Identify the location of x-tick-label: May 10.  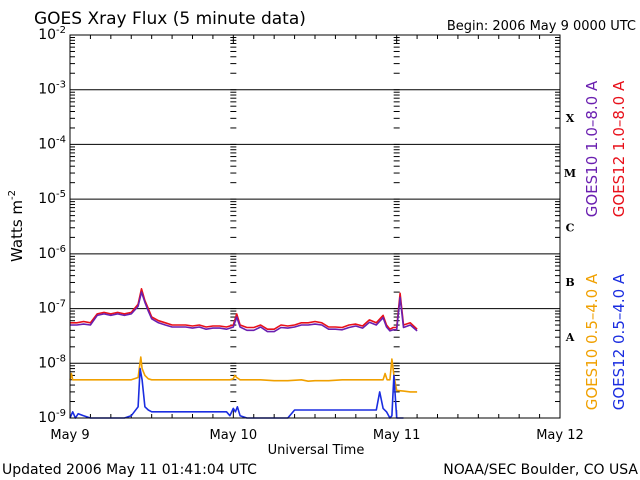
(234, 435).